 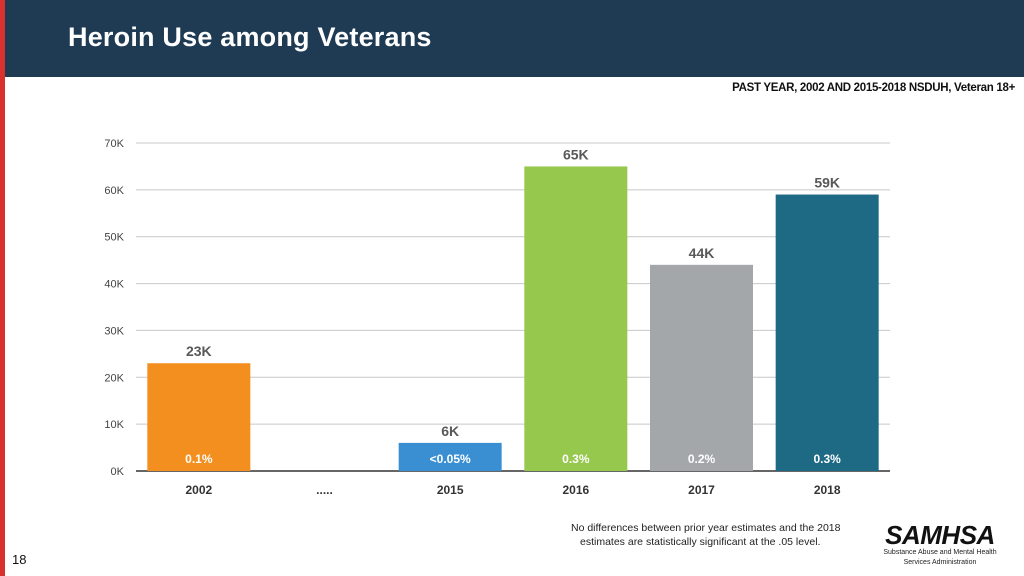 I want to click on bar-percent-label: 0.1%, so click(x=199, y=459).